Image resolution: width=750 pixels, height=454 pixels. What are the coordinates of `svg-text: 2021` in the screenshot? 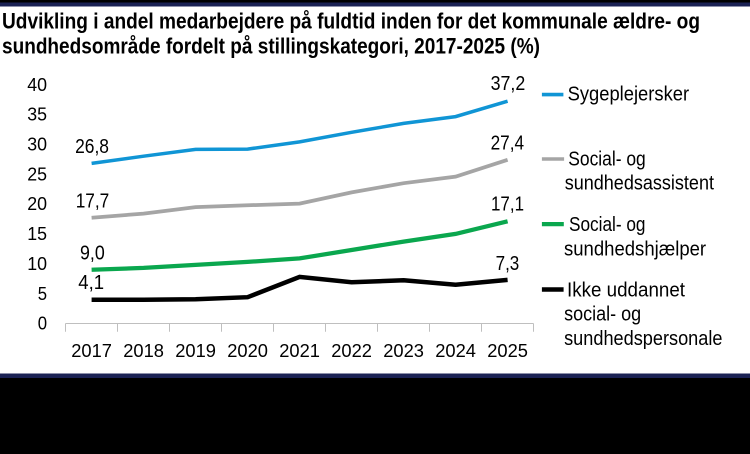 It's located at (299, 350).